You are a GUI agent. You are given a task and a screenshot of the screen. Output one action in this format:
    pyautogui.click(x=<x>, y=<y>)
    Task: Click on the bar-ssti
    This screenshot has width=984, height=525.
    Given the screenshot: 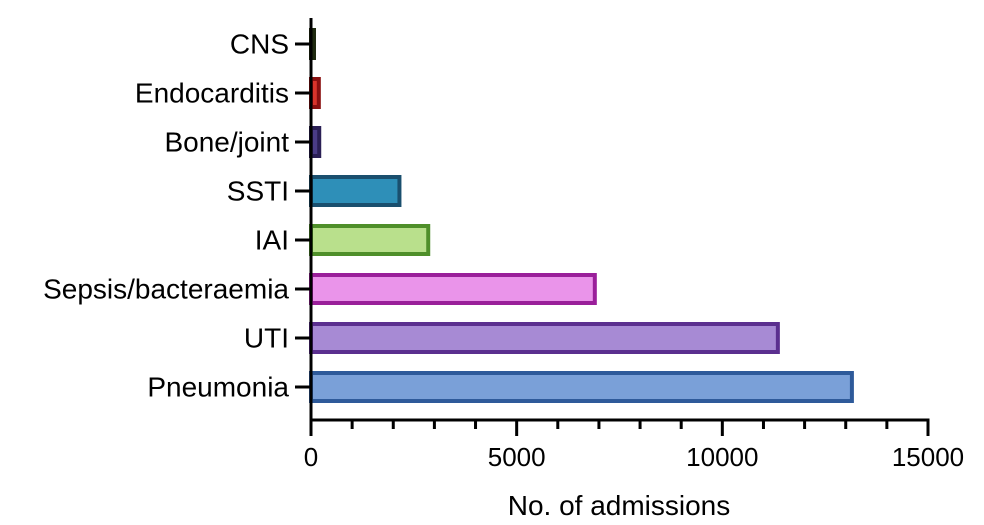 What is the action you would take?
    pyautogui.click(x=355, y=191)
    